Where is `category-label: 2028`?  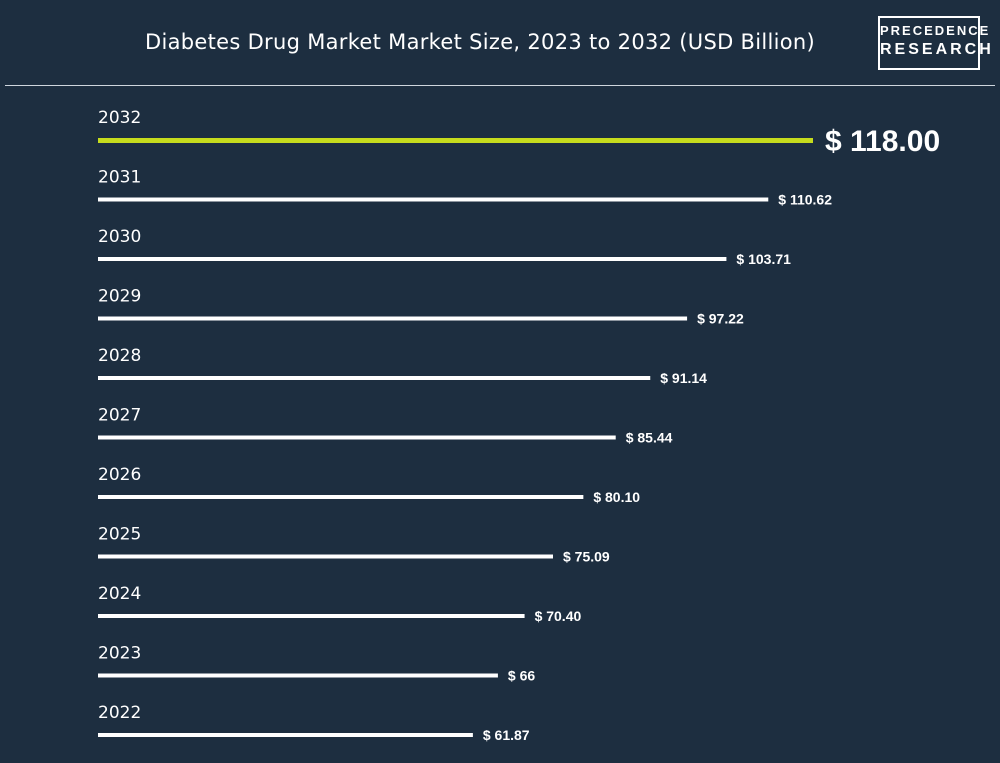 category-label: 2028 is located at coordinates (119, 356).